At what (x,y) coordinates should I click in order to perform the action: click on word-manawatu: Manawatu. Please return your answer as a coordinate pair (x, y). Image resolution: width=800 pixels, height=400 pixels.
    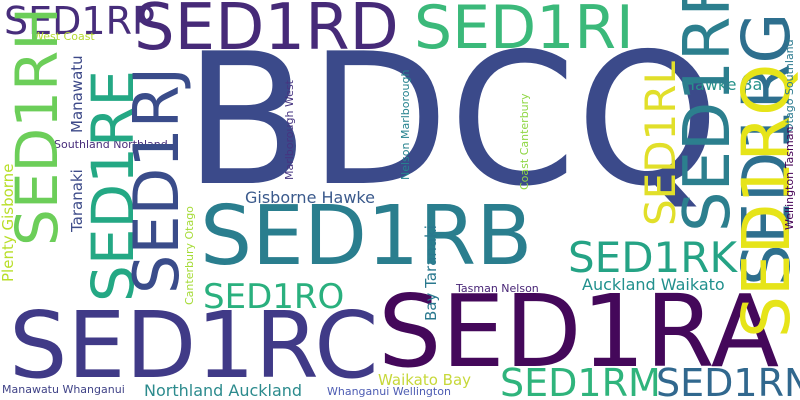
    Looking at the image, I should click on (77, 94).